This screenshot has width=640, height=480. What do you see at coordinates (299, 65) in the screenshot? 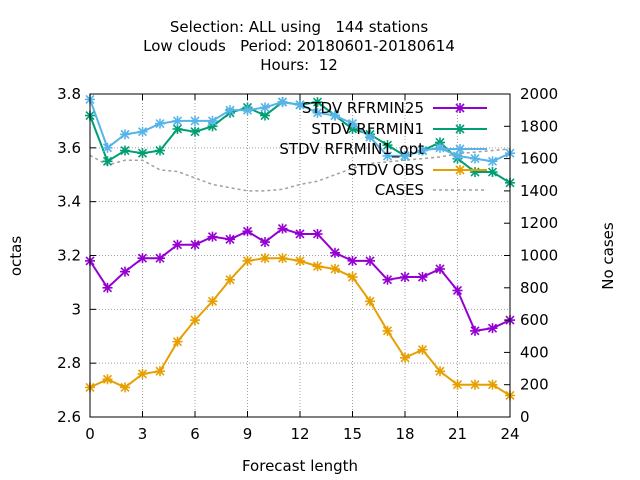
I see `chart-title-line-3: Hours: 12` at bounding box center [299, 65].